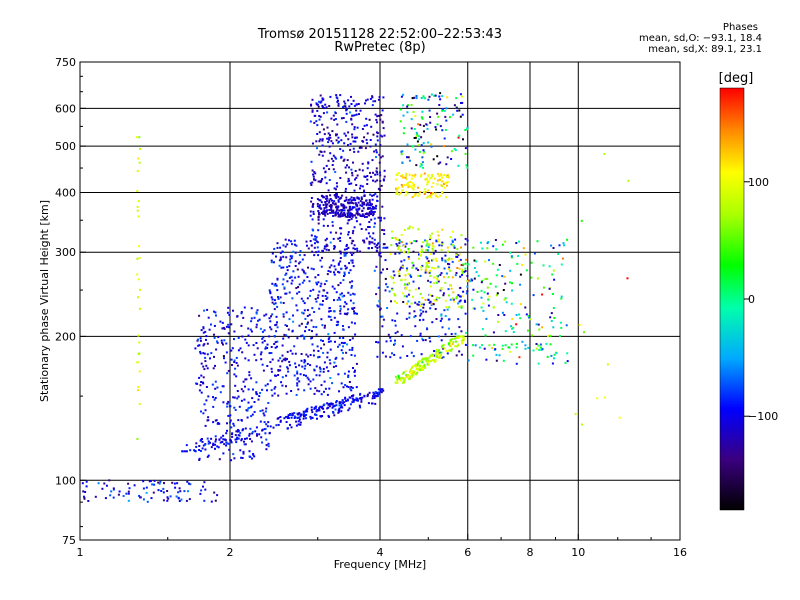  I want to click on colorbar-tick-label: −100, so click(763, 416).